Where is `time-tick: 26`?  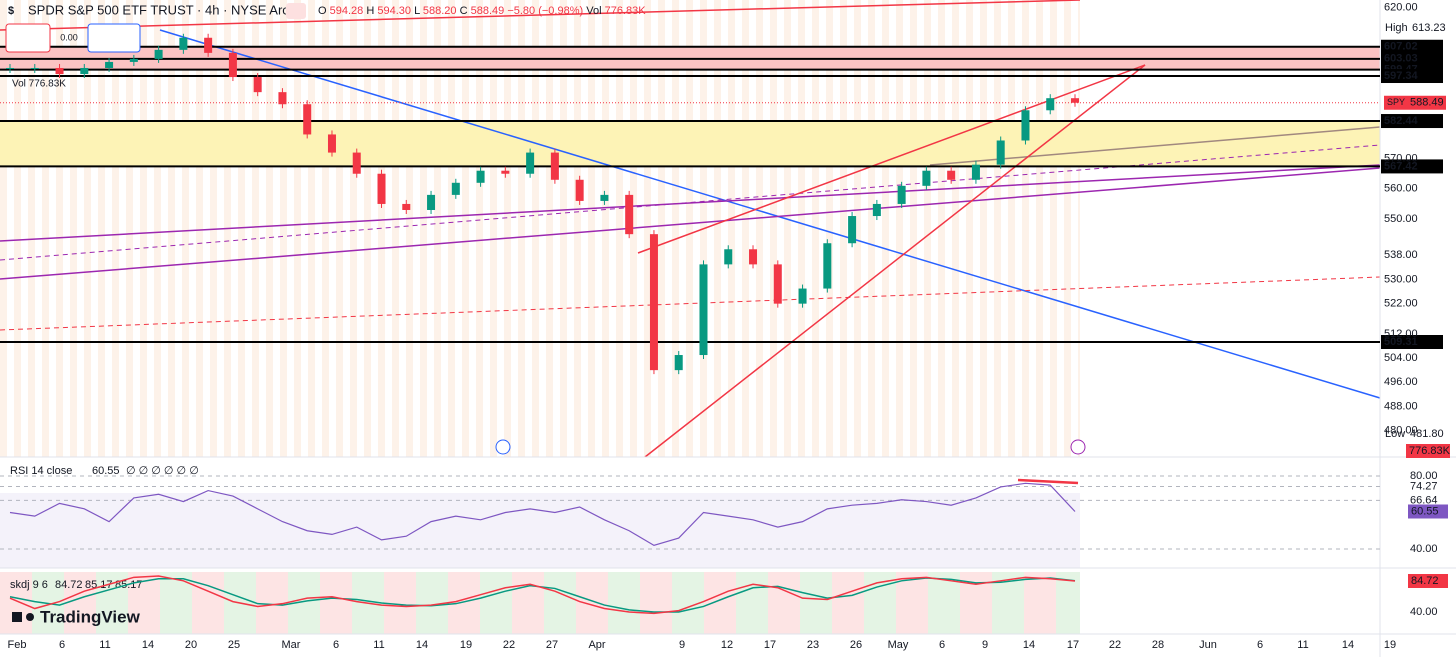 time-tick: 26 is located at coordinates (856, 645).